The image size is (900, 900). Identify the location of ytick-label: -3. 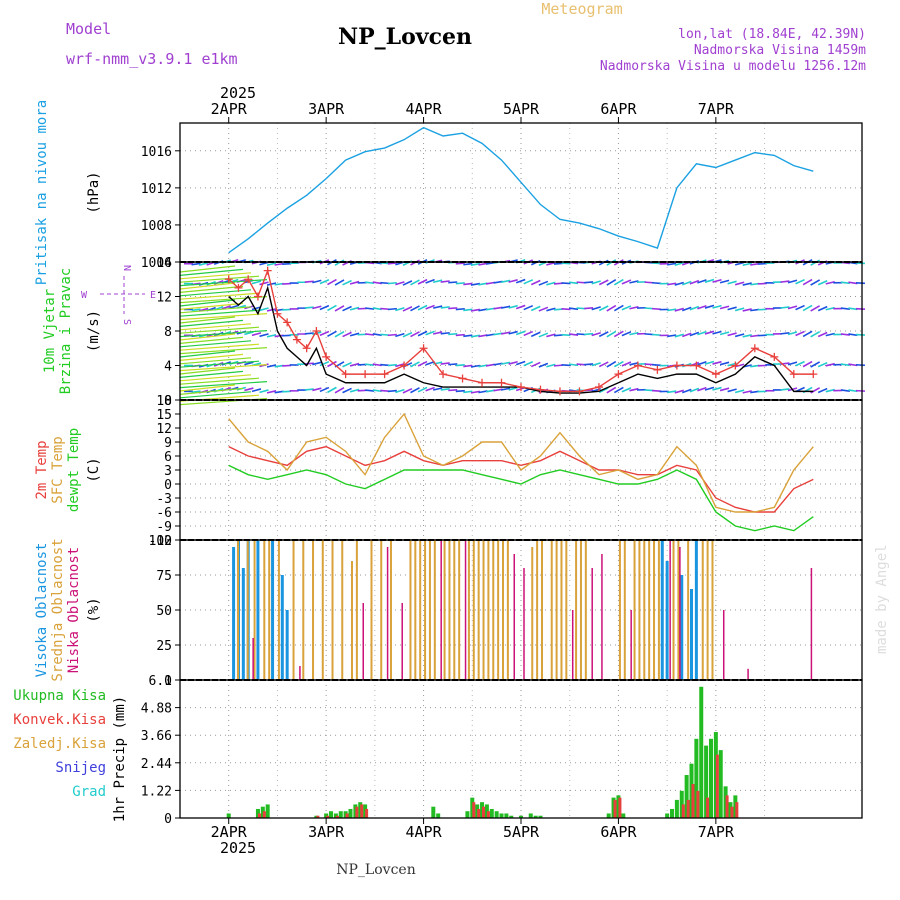
(164, 499).